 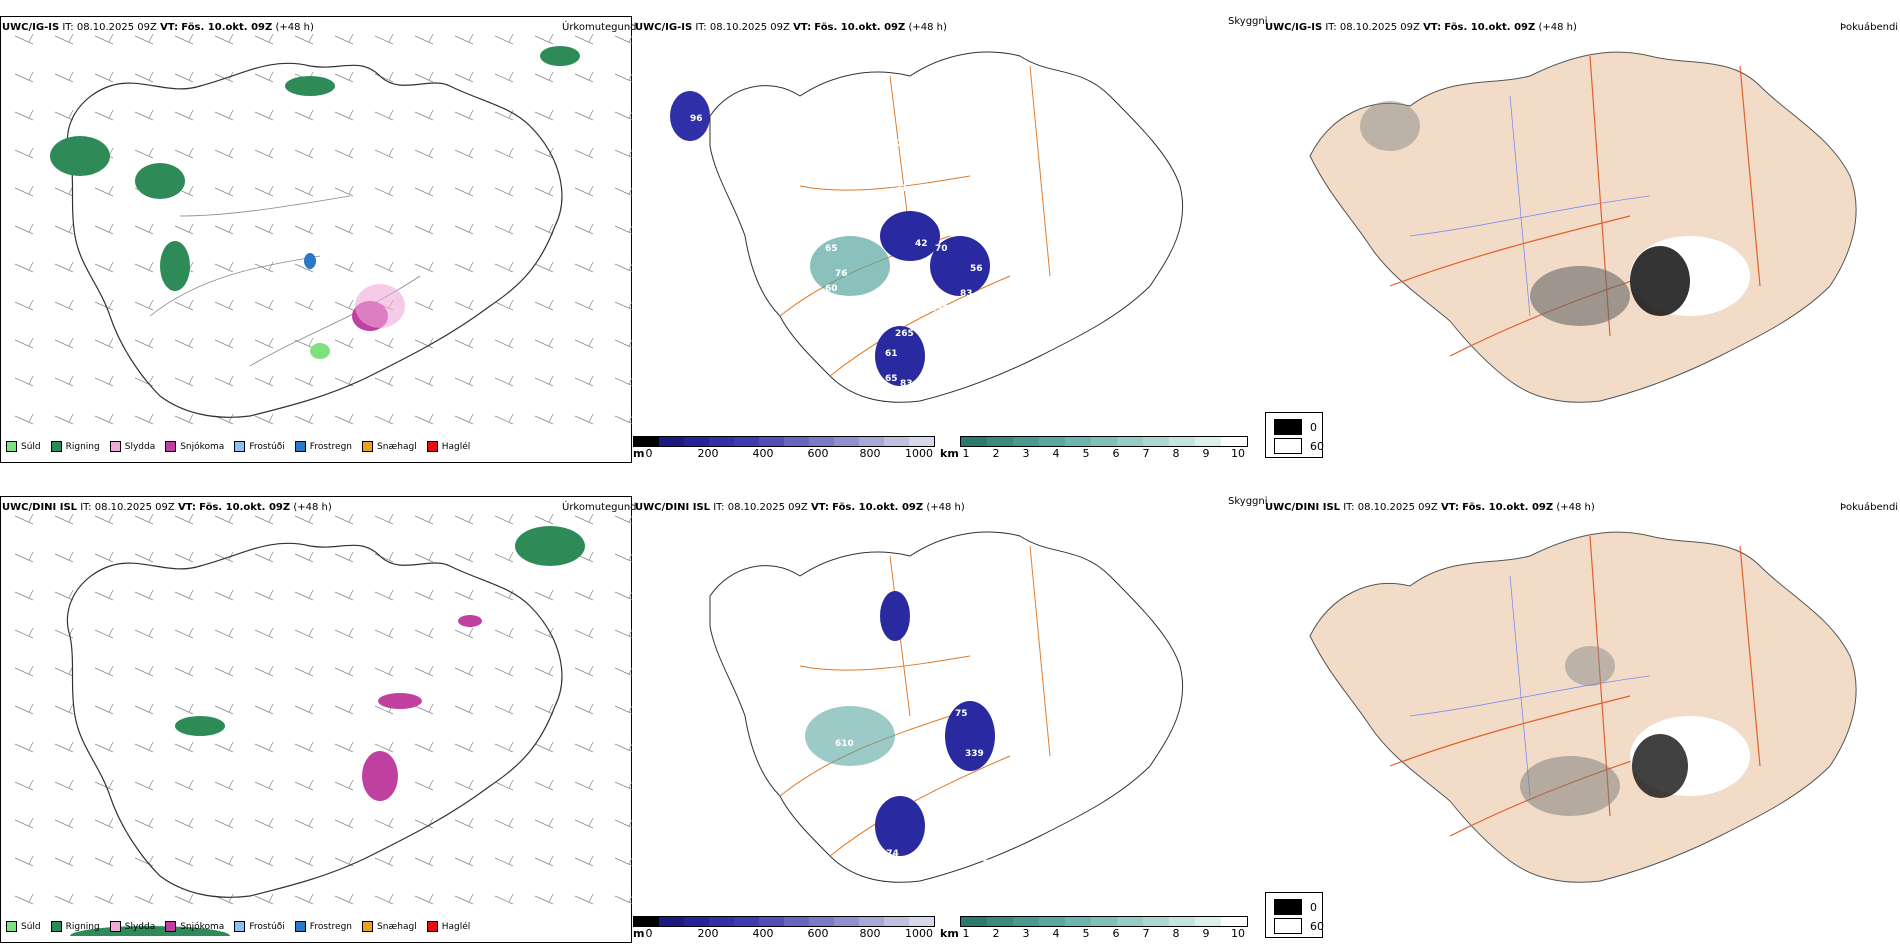 What do you see at coordinates (132, 446) in the screenshot?
I see `legend-item: Slydda` at bounding box center [132, 446].